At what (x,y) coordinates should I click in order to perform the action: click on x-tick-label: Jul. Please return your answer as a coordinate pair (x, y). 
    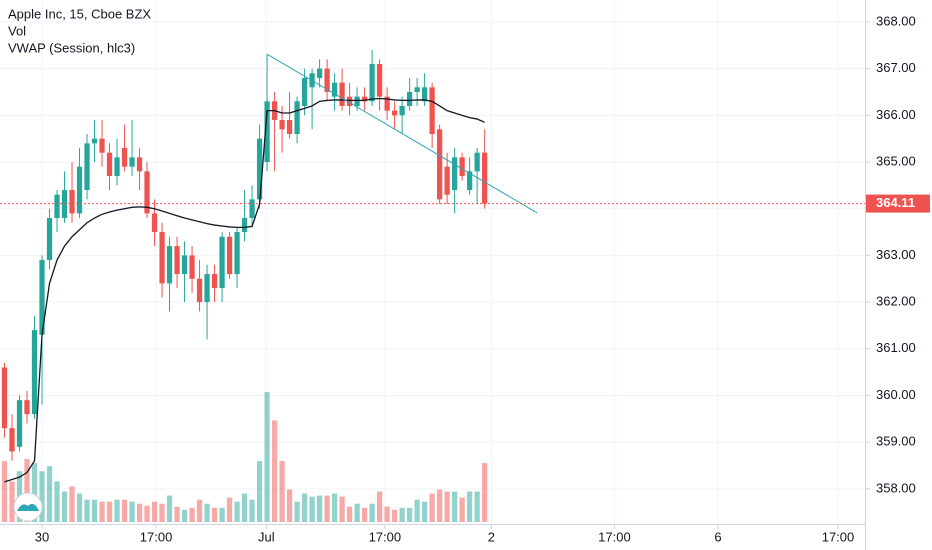
    Looking at the image, I should click on (266, 536).